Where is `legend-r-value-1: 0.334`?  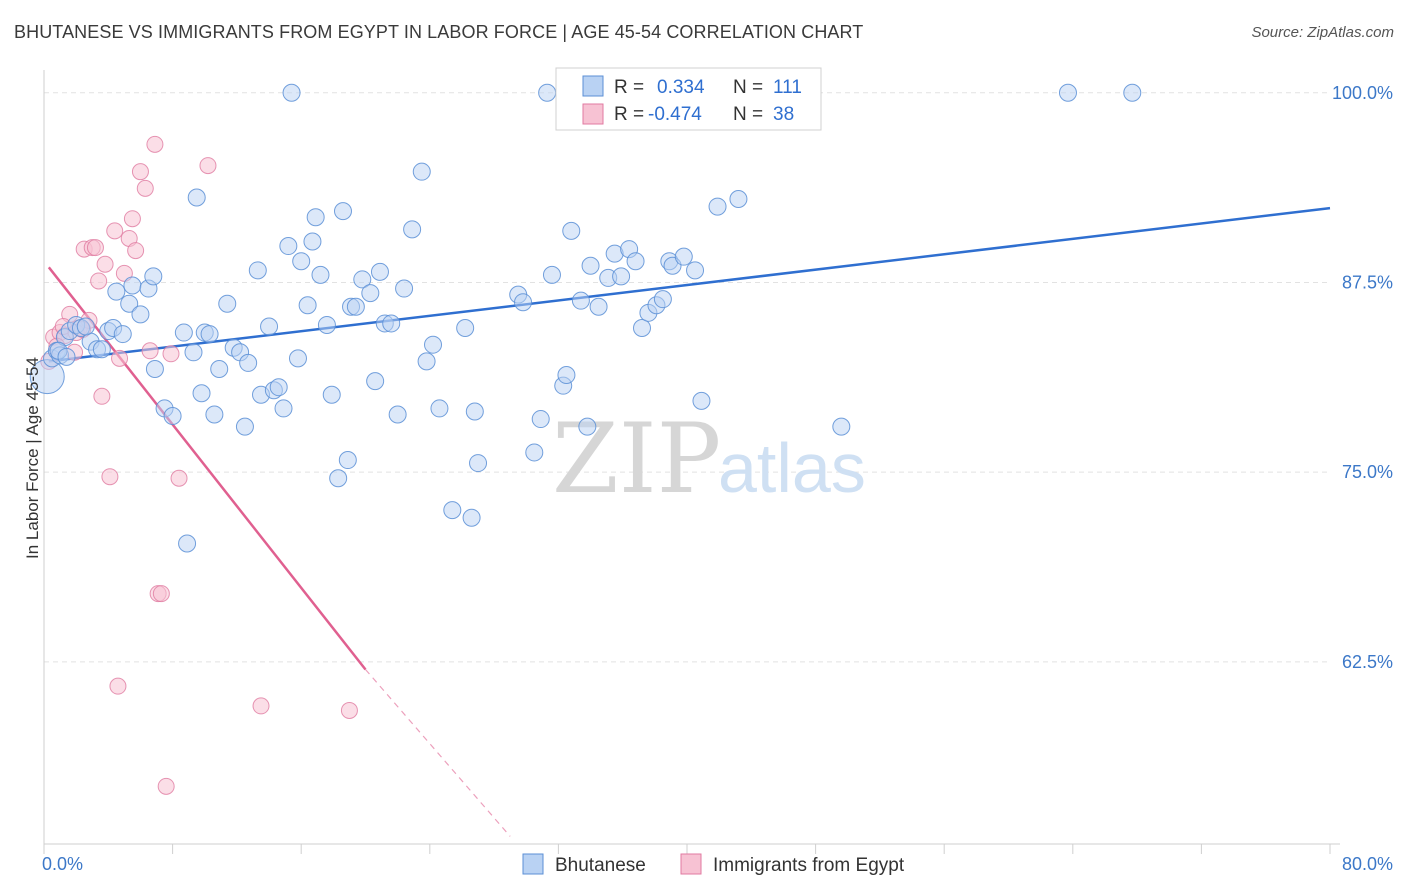
legend-r-value-1: 0.334 is located at coordinates (681, 87).